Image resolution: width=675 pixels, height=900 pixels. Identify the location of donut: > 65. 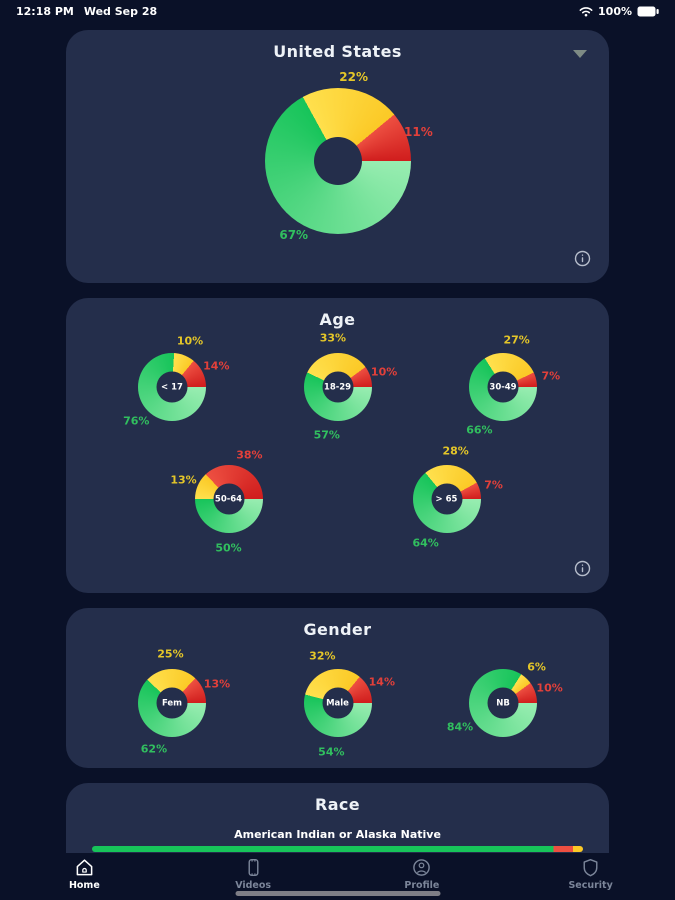
(446, 499).